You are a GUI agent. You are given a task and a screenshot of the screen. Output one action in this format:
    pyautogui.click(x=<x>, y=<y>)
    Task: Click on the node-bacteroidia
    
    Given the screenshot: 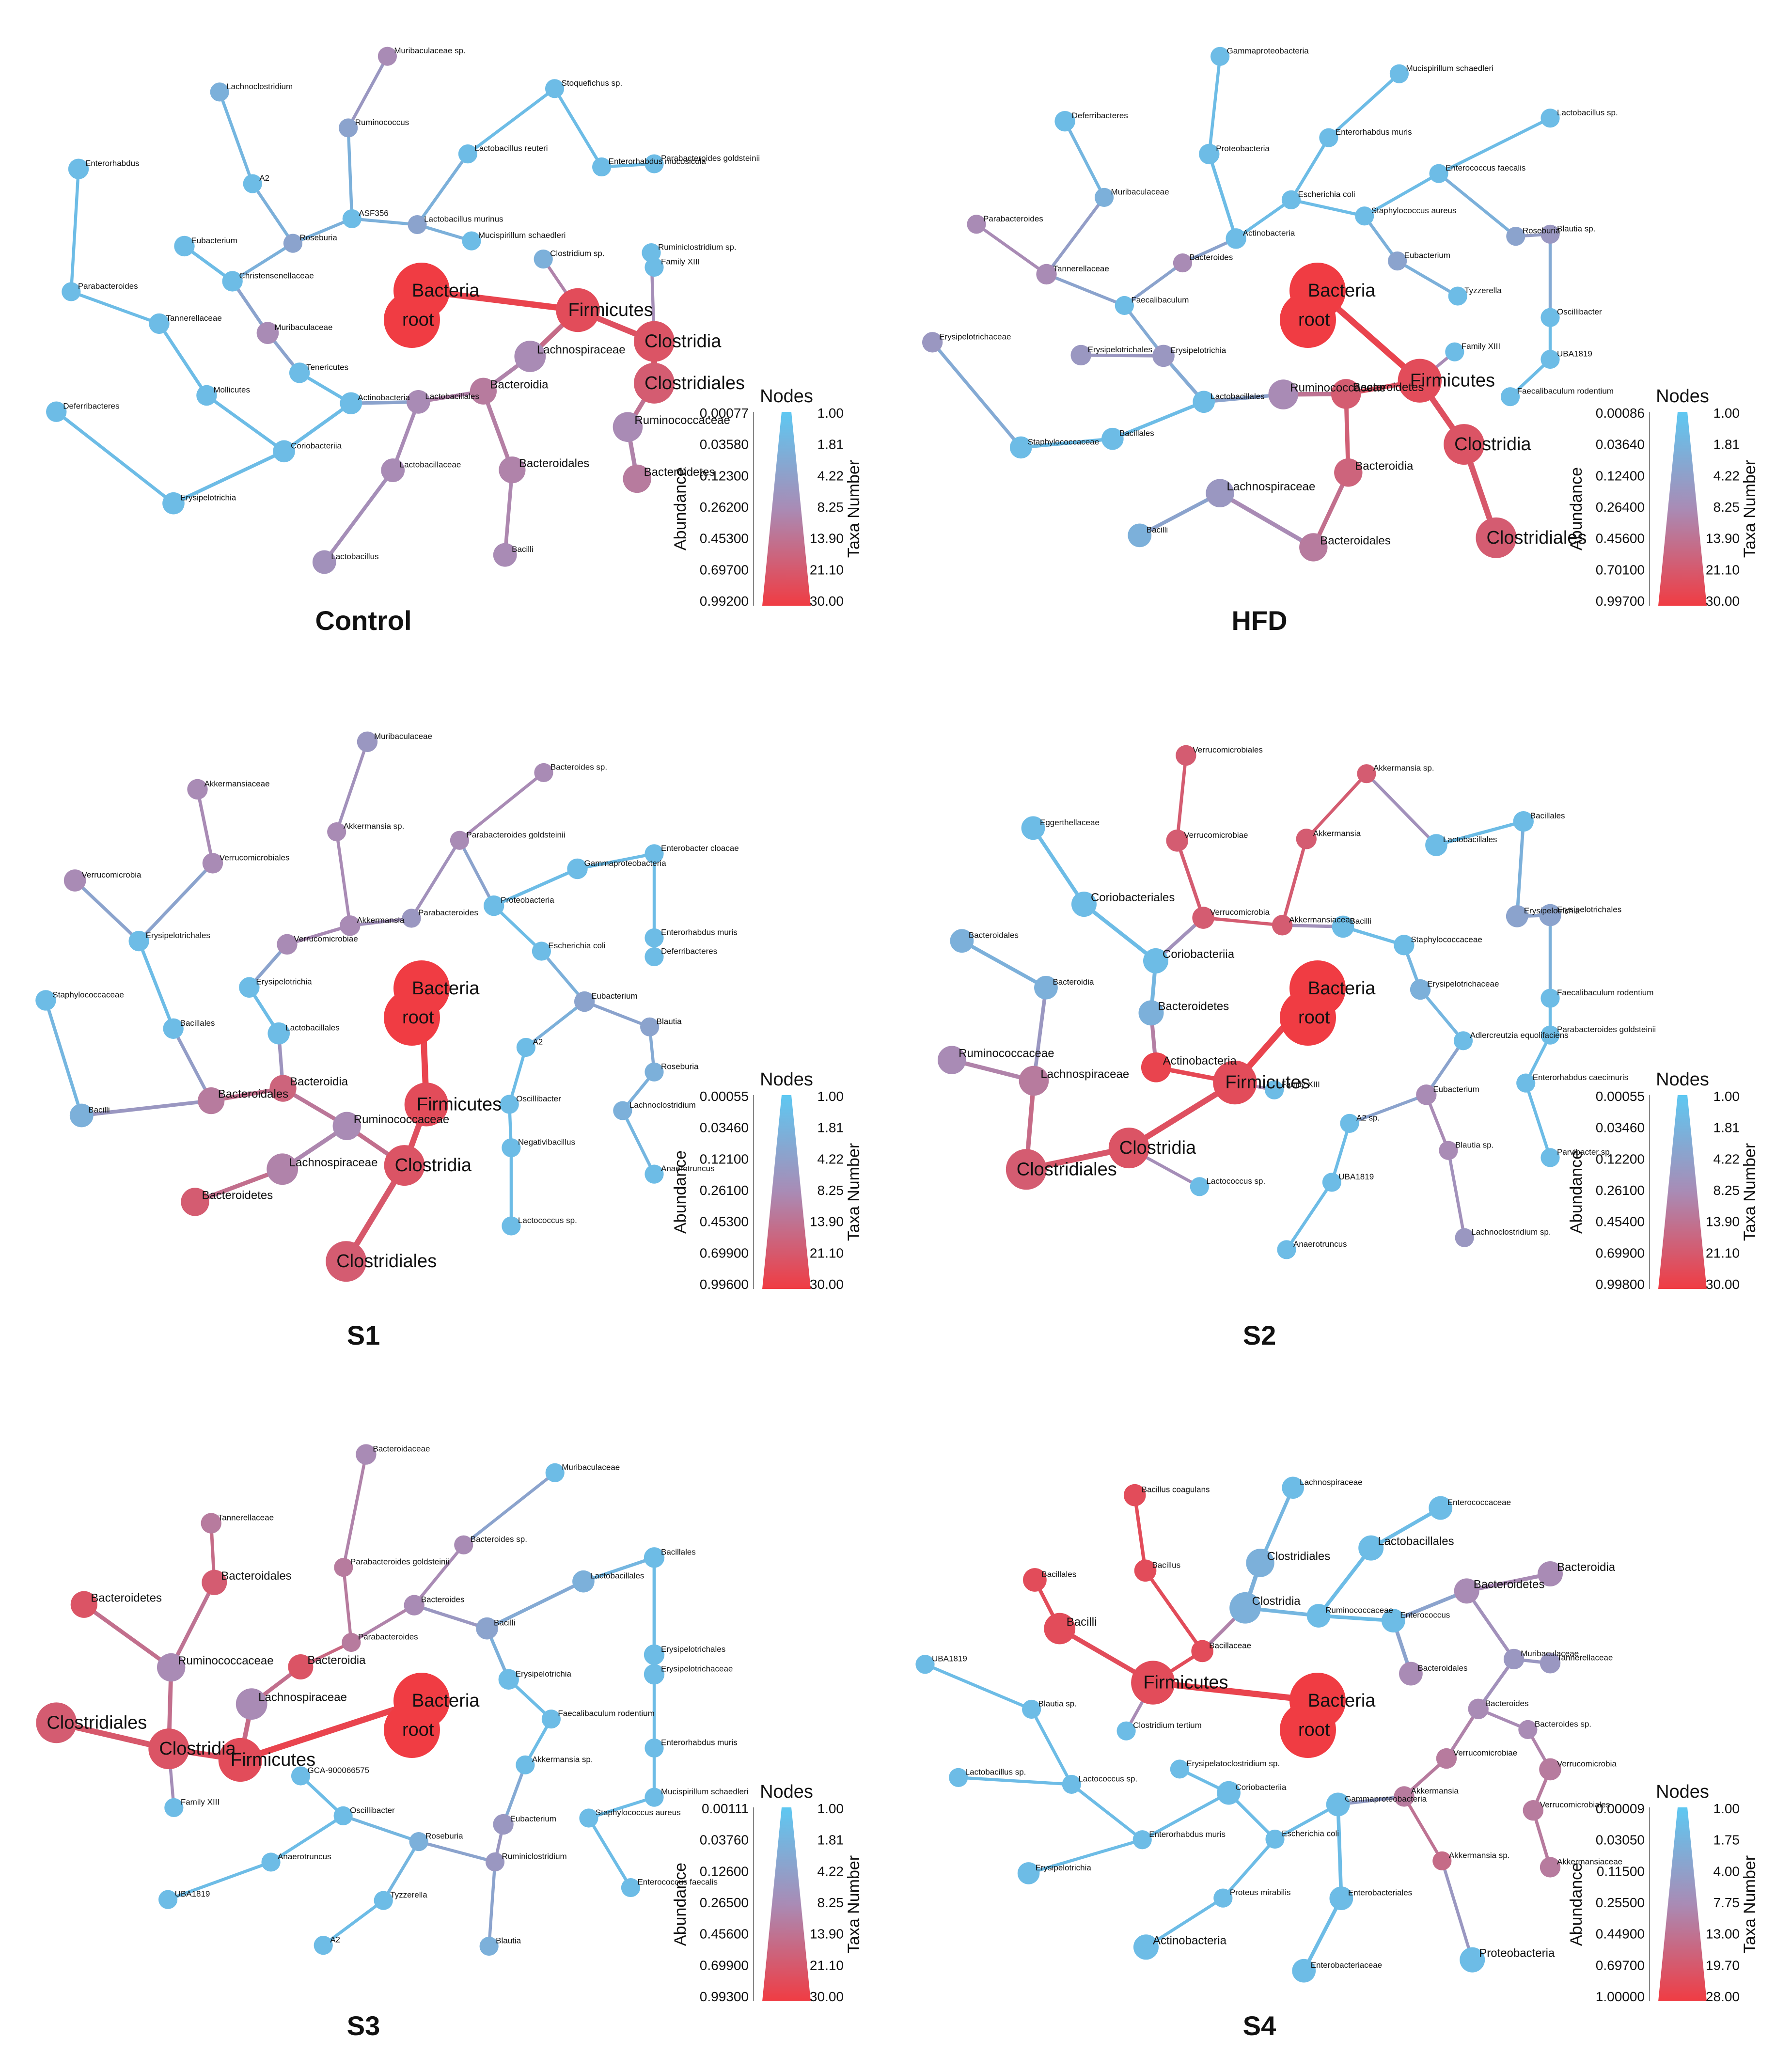 What is the action you would take?
    pyautogui.click(x=1046, y=987)
    